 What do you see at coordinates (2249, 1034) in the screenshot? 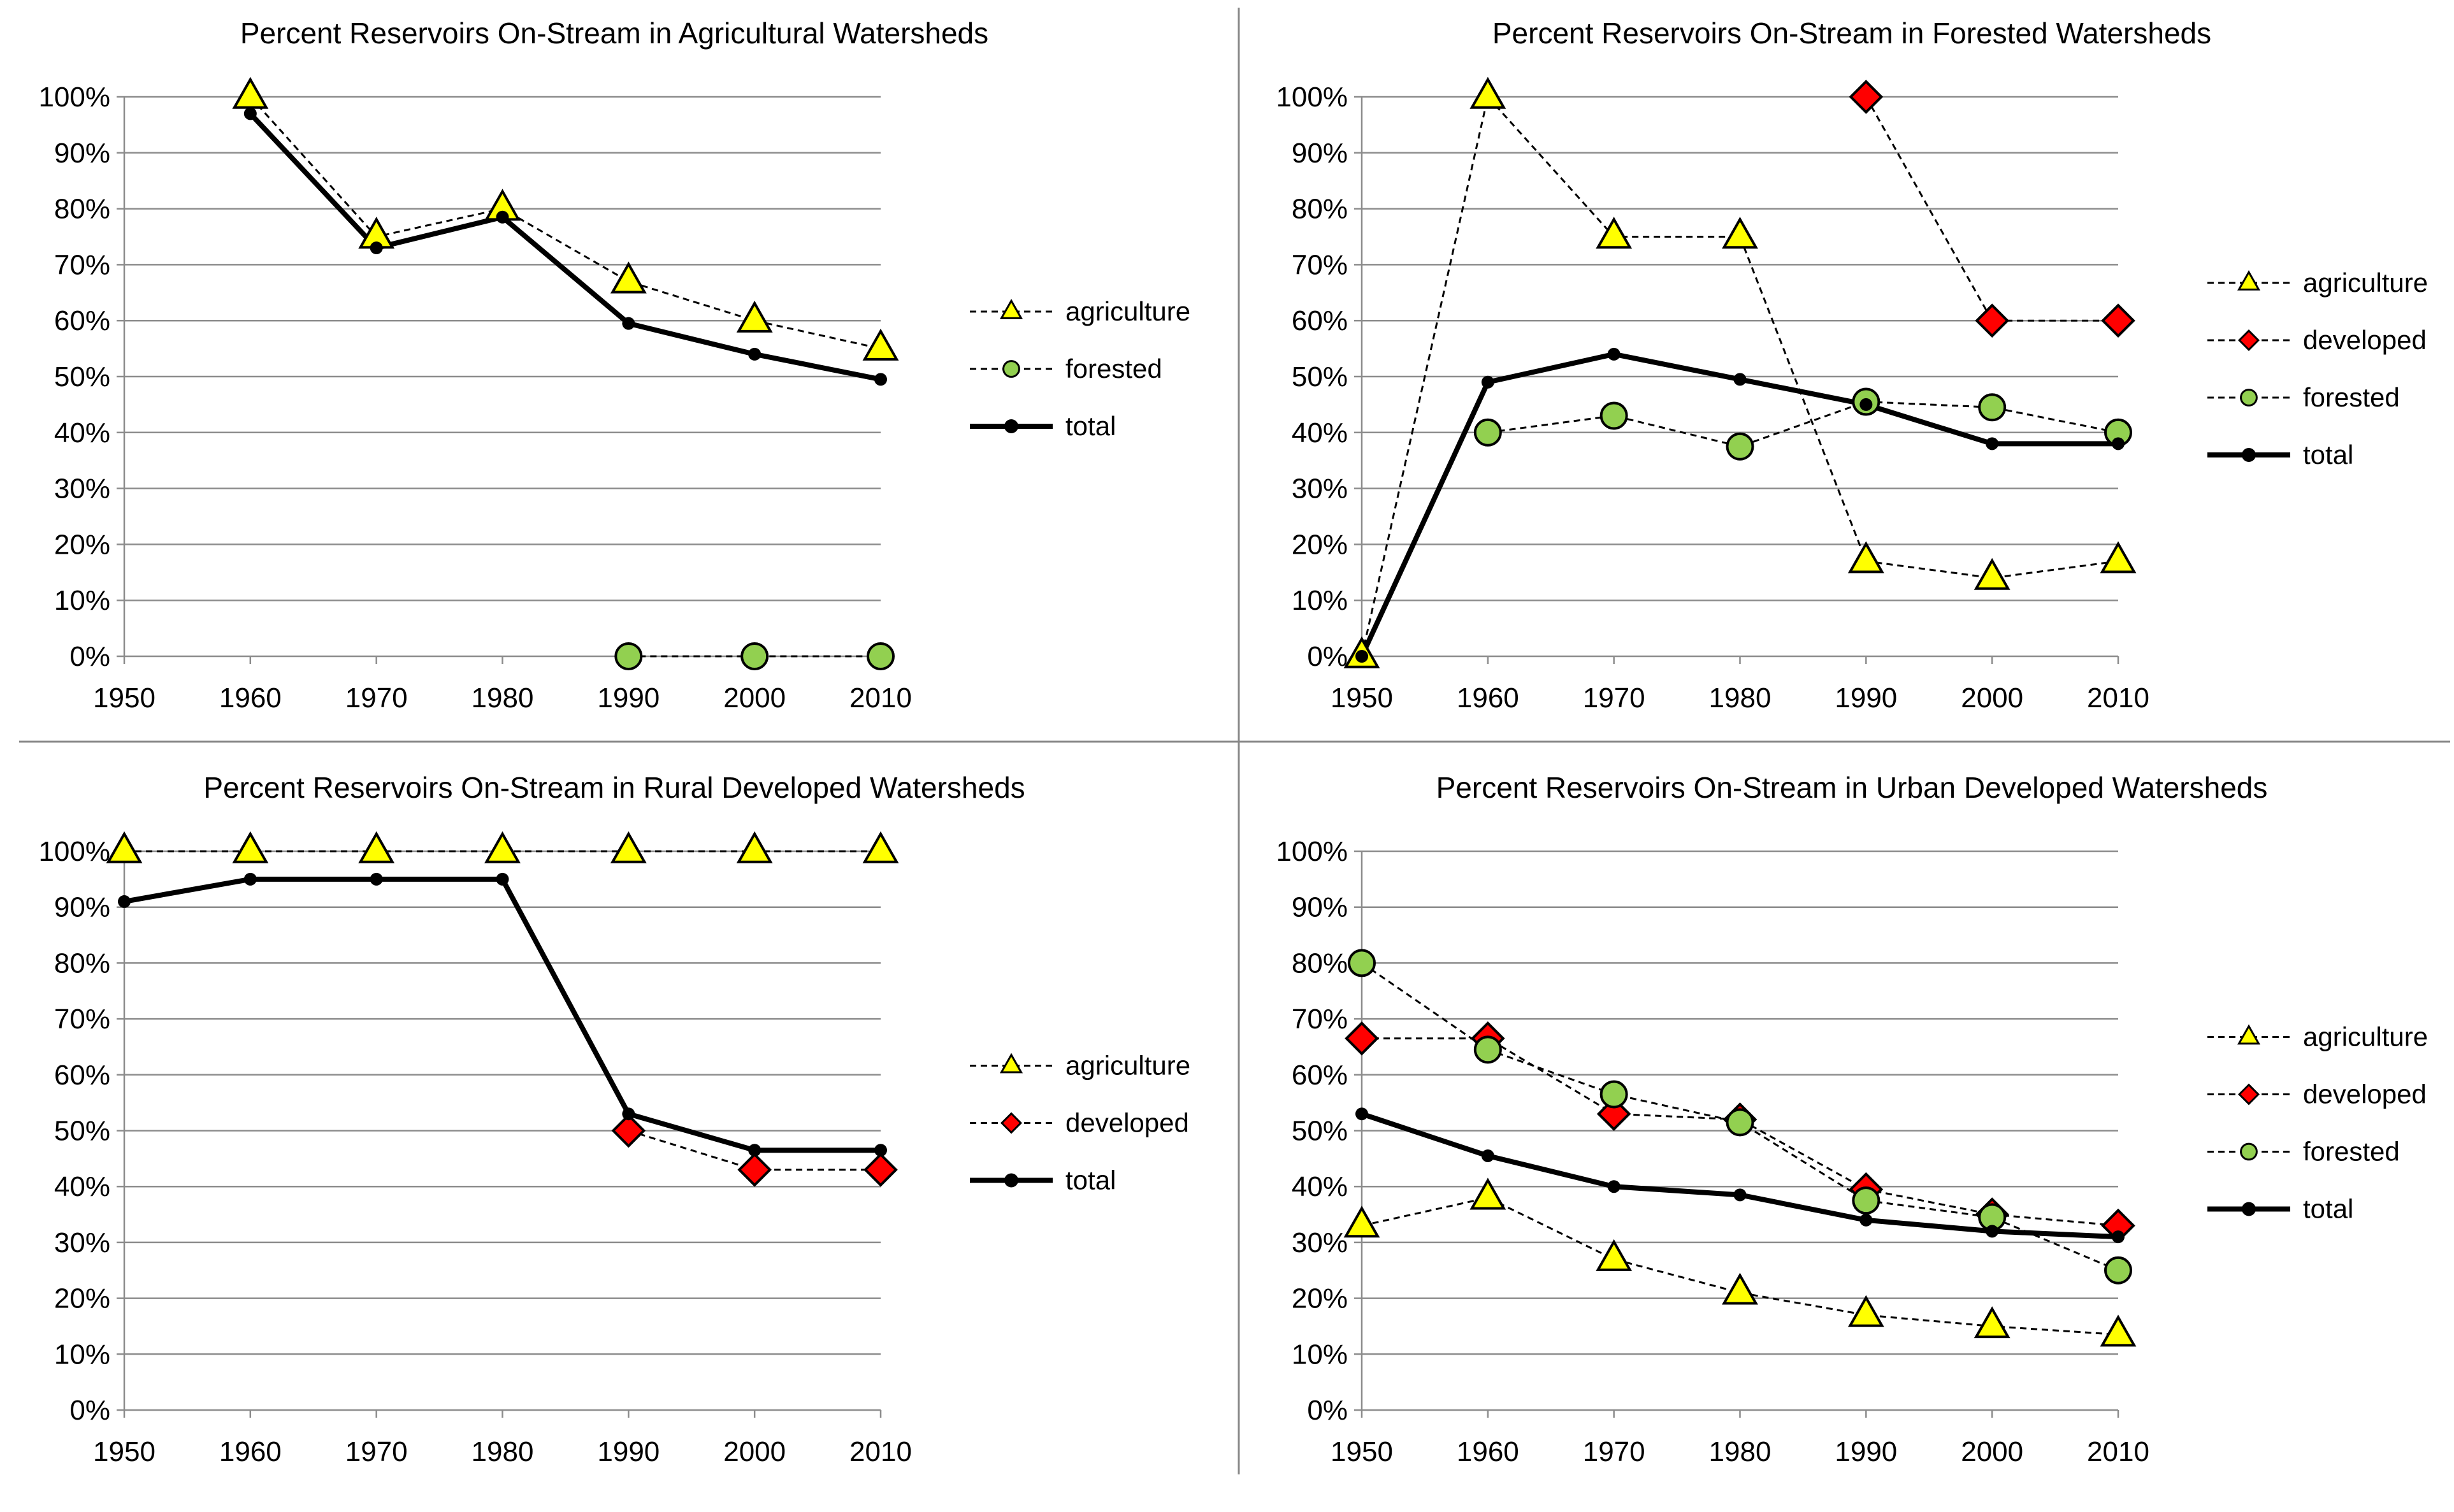
I see `legend-marker-agriculture` at bounding box center [2249, 1034].